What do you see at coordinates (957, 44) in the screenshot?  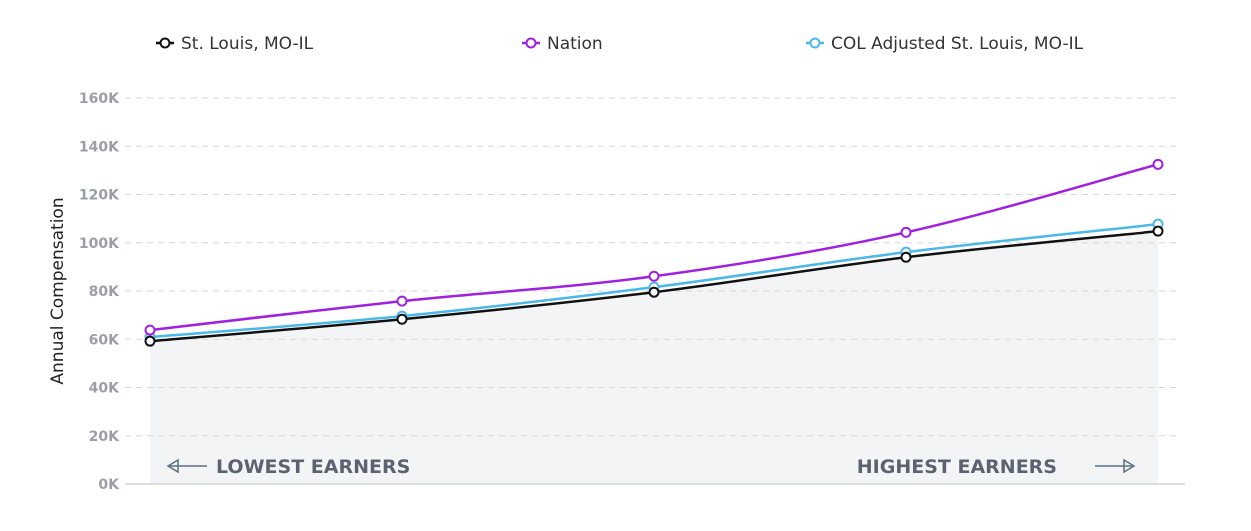 I see `legend-label: COL Adjusted St. Louis, MO-IL` at bounding box center [957, 44].